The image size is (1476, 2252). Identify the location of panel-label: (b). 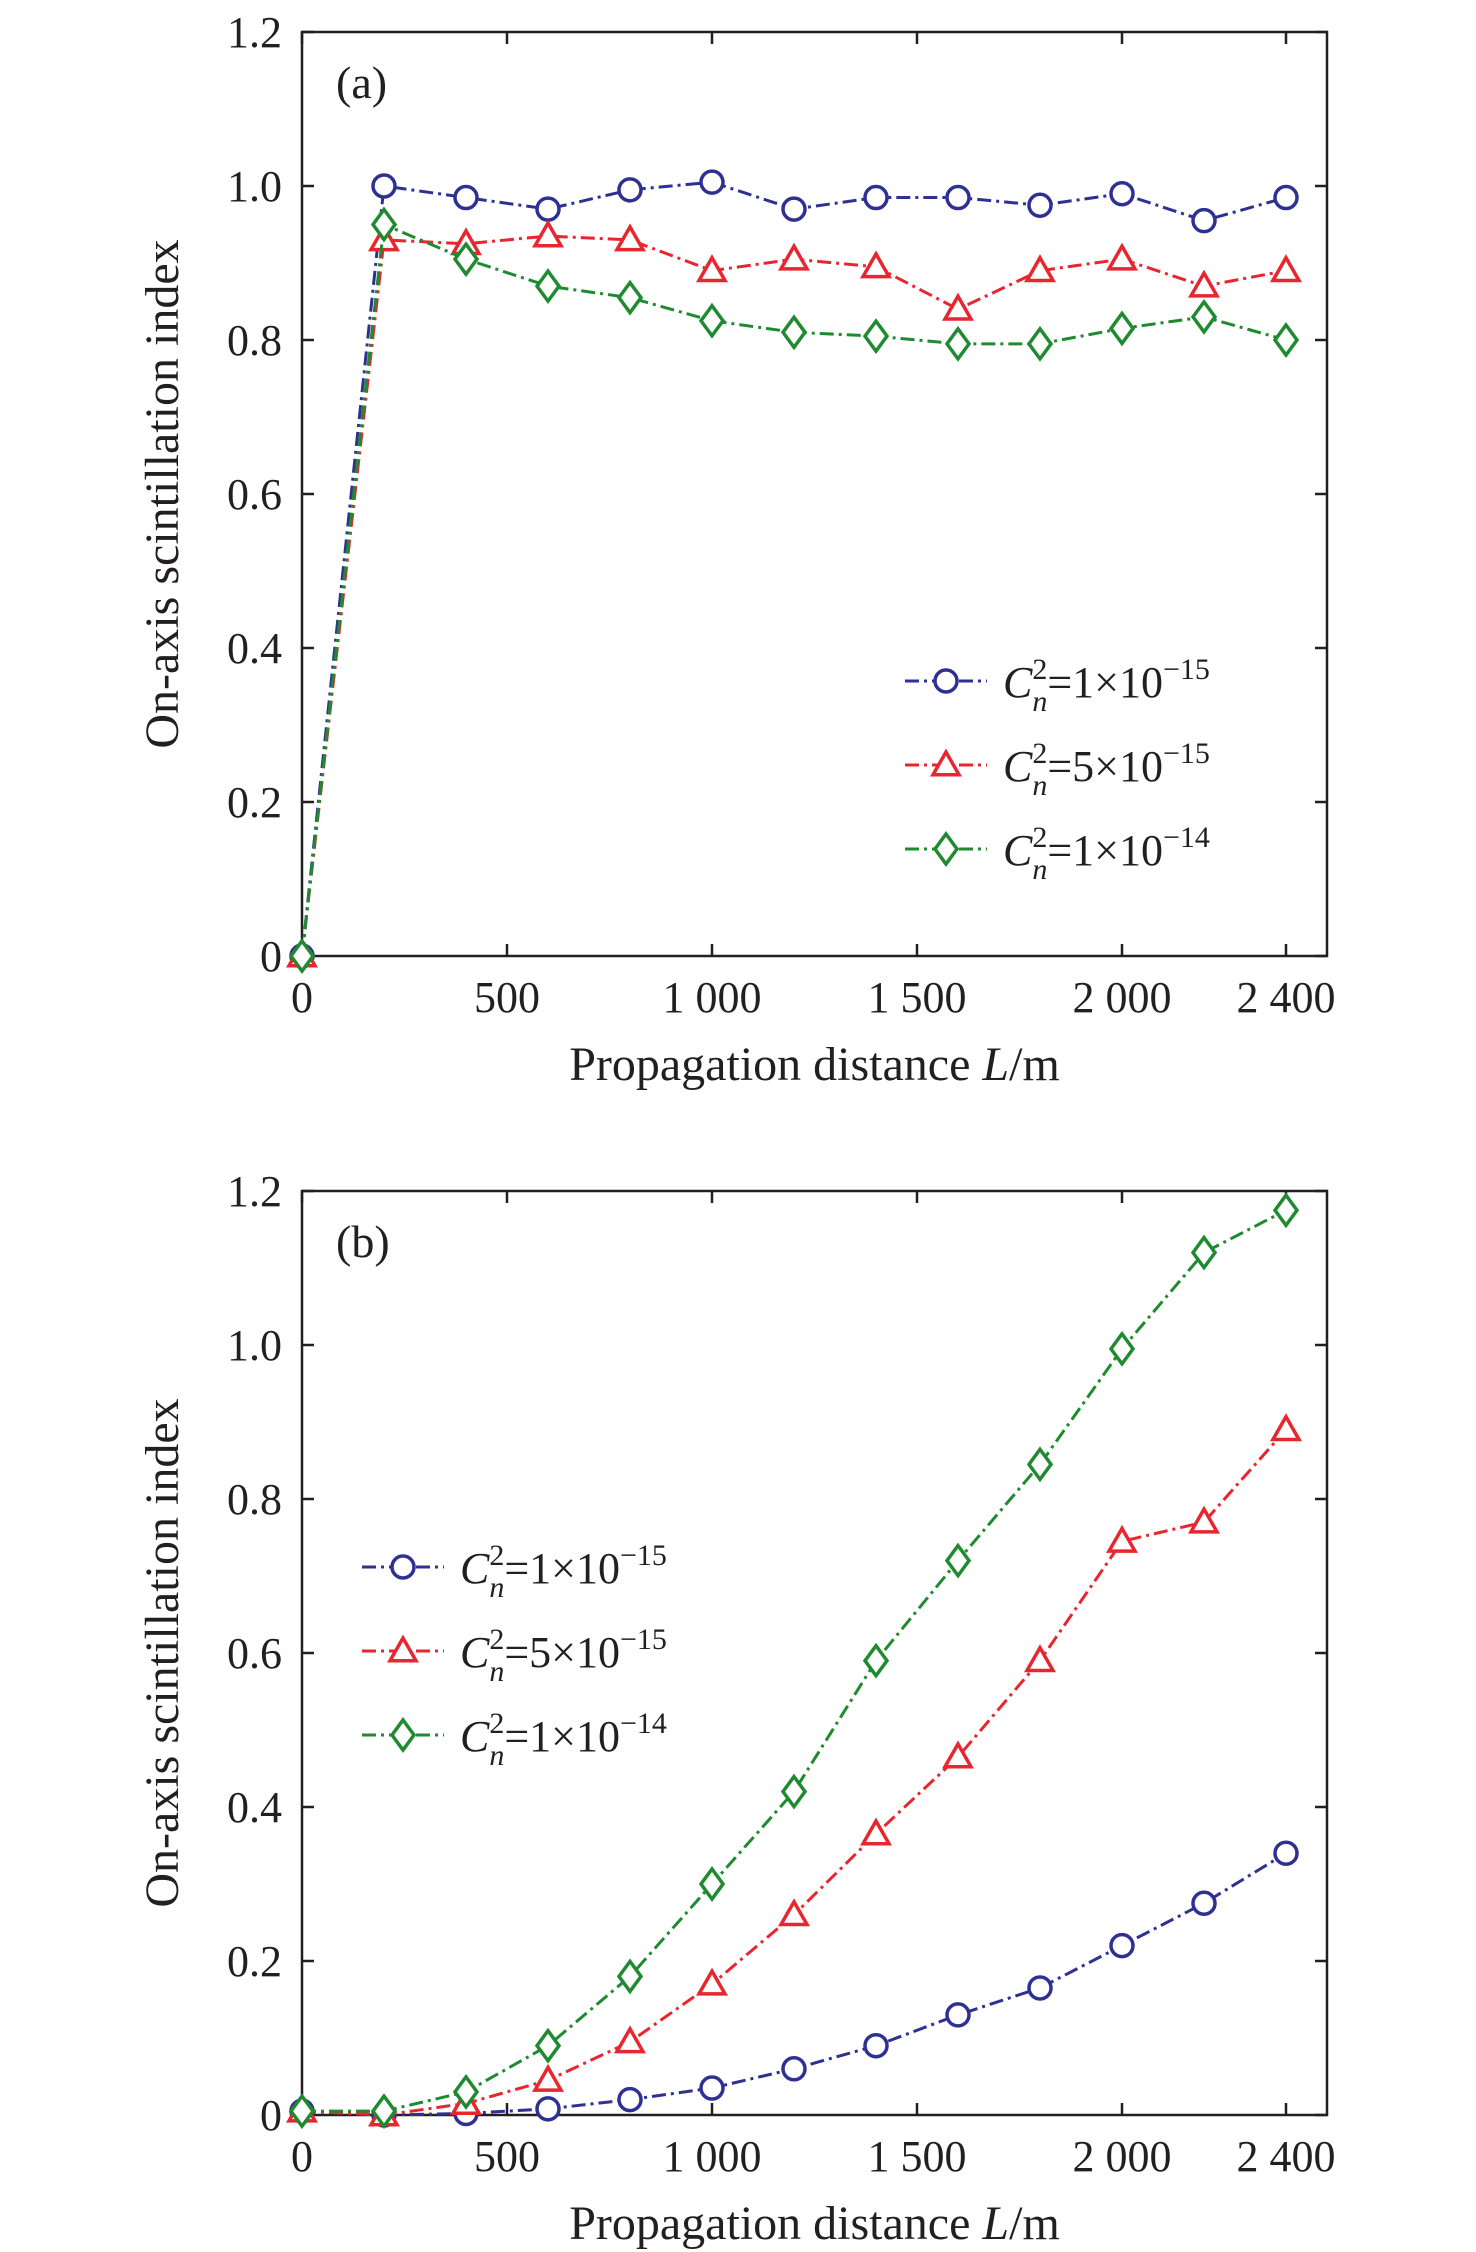
(363, 1241).